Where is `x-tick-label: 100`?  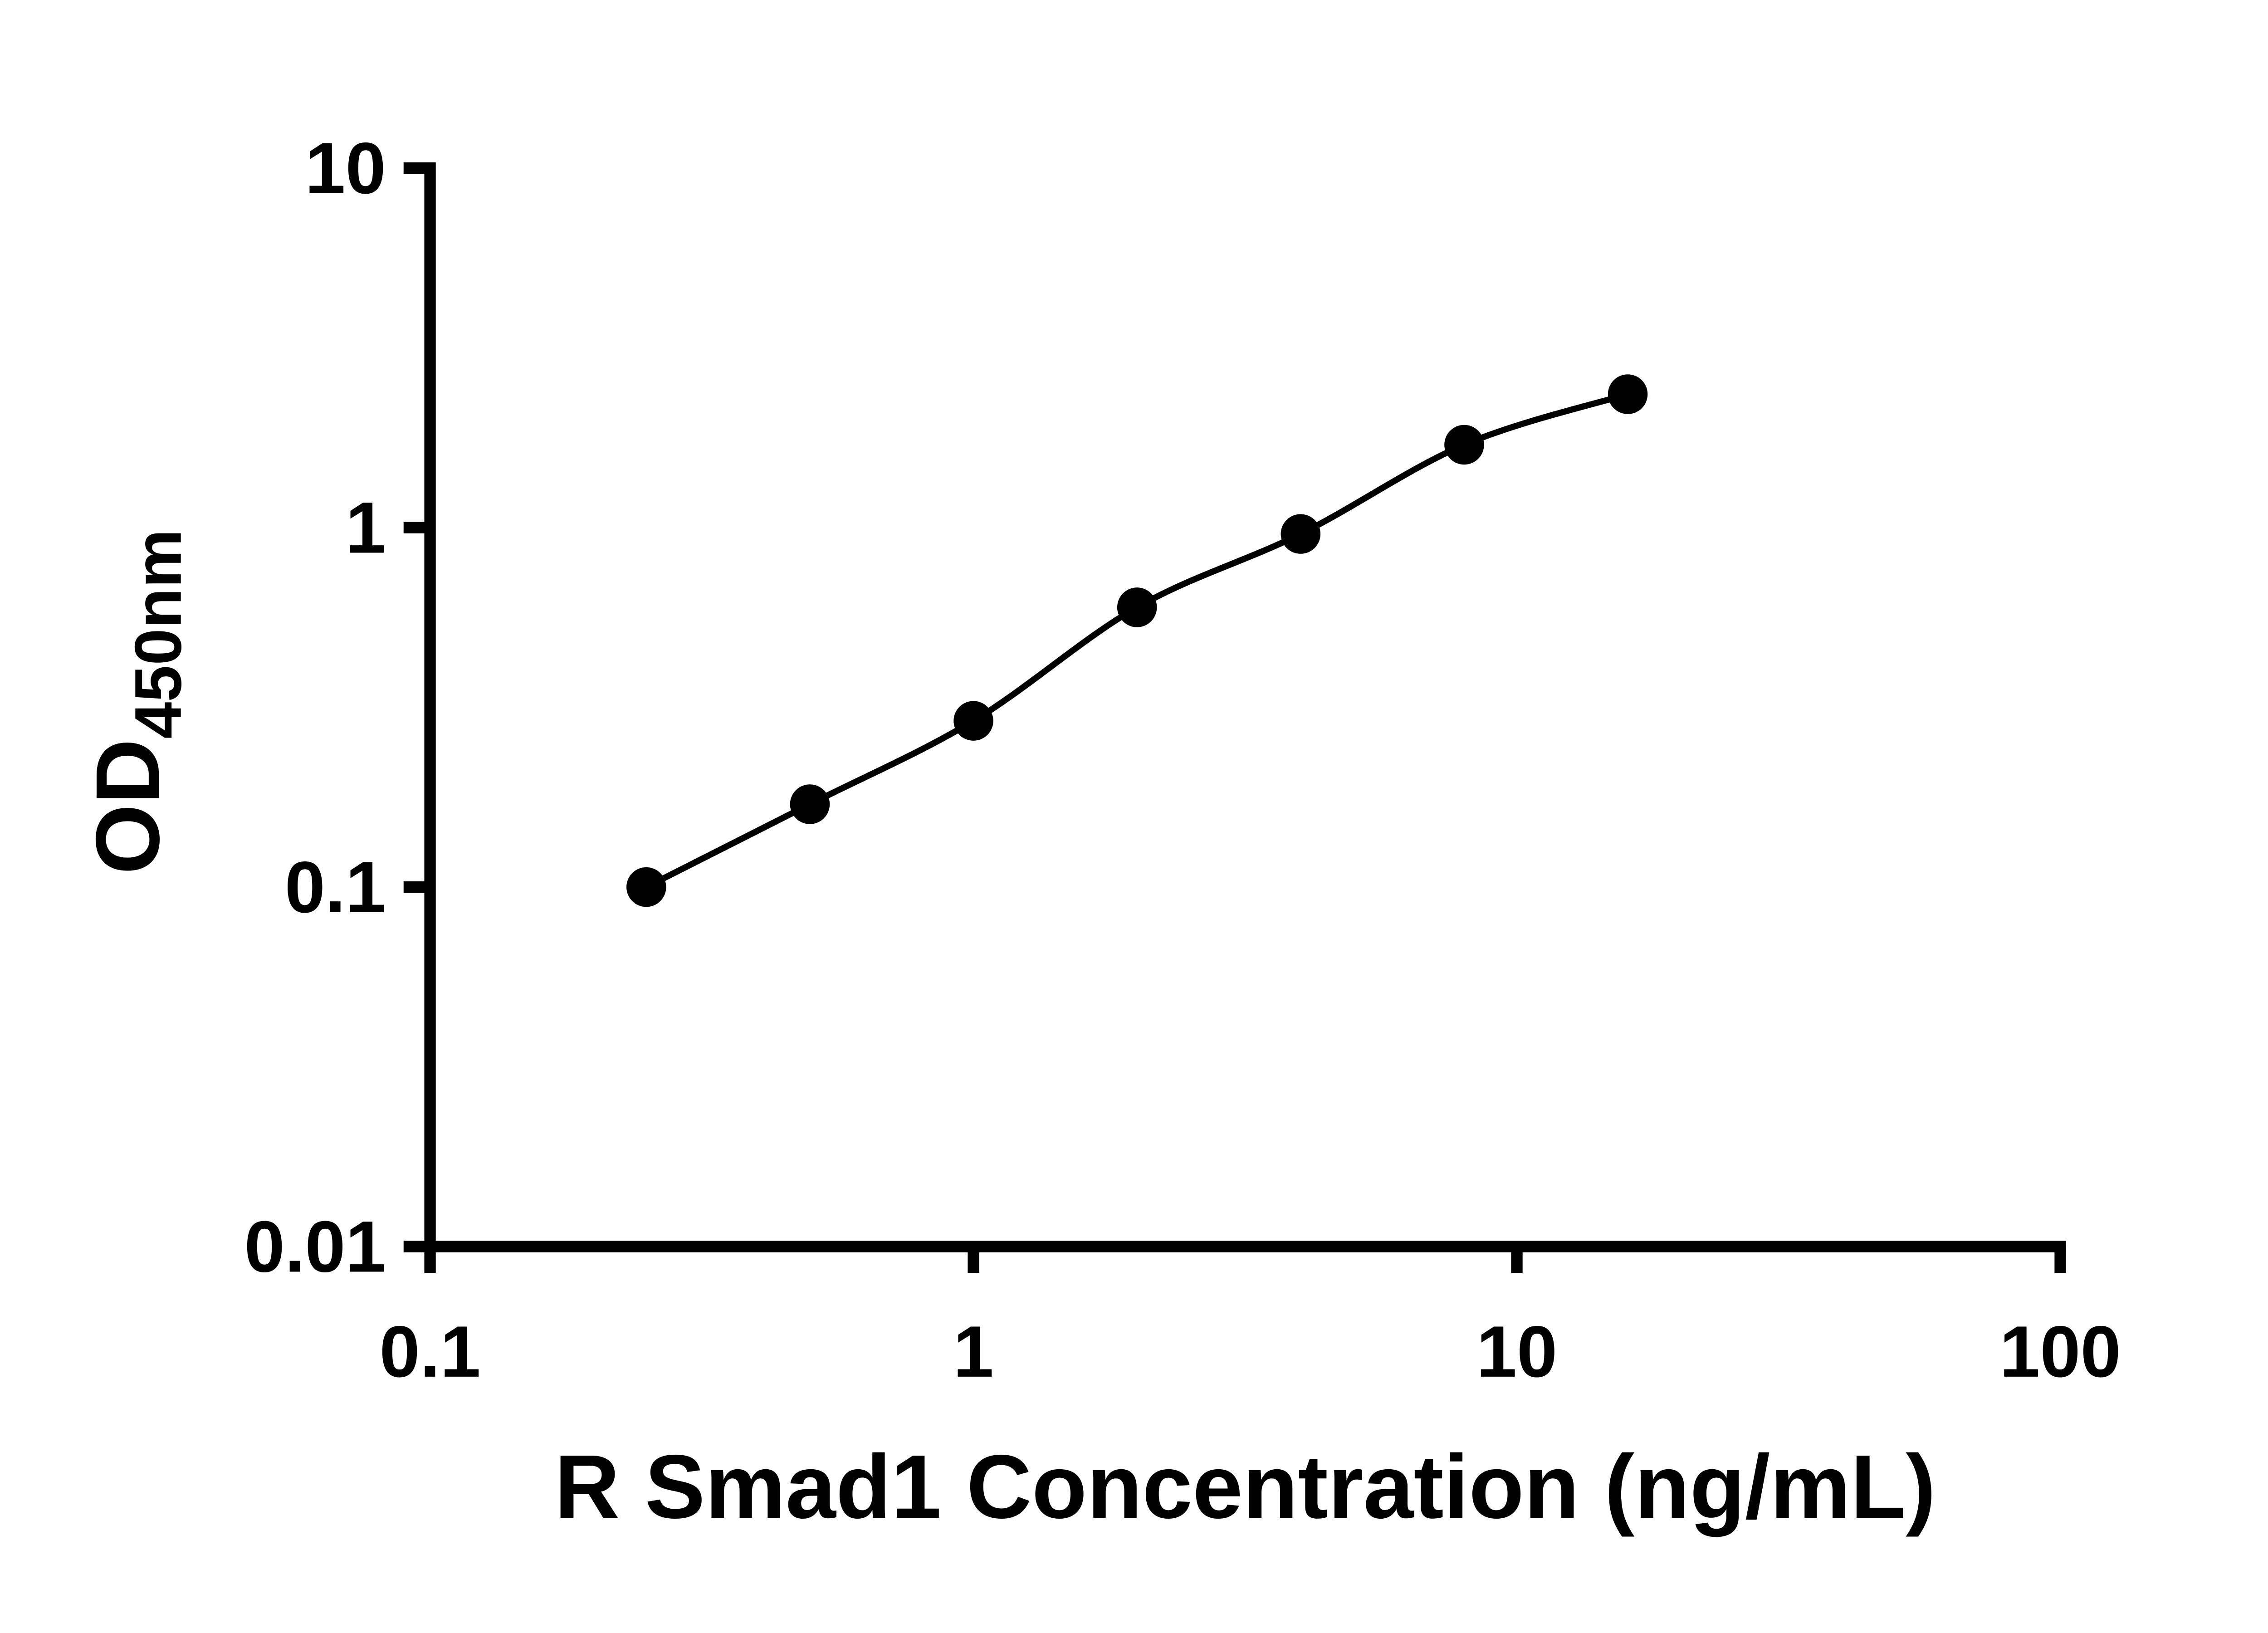
x-tick-label: 100 is located at coordinates (2060, 1351).